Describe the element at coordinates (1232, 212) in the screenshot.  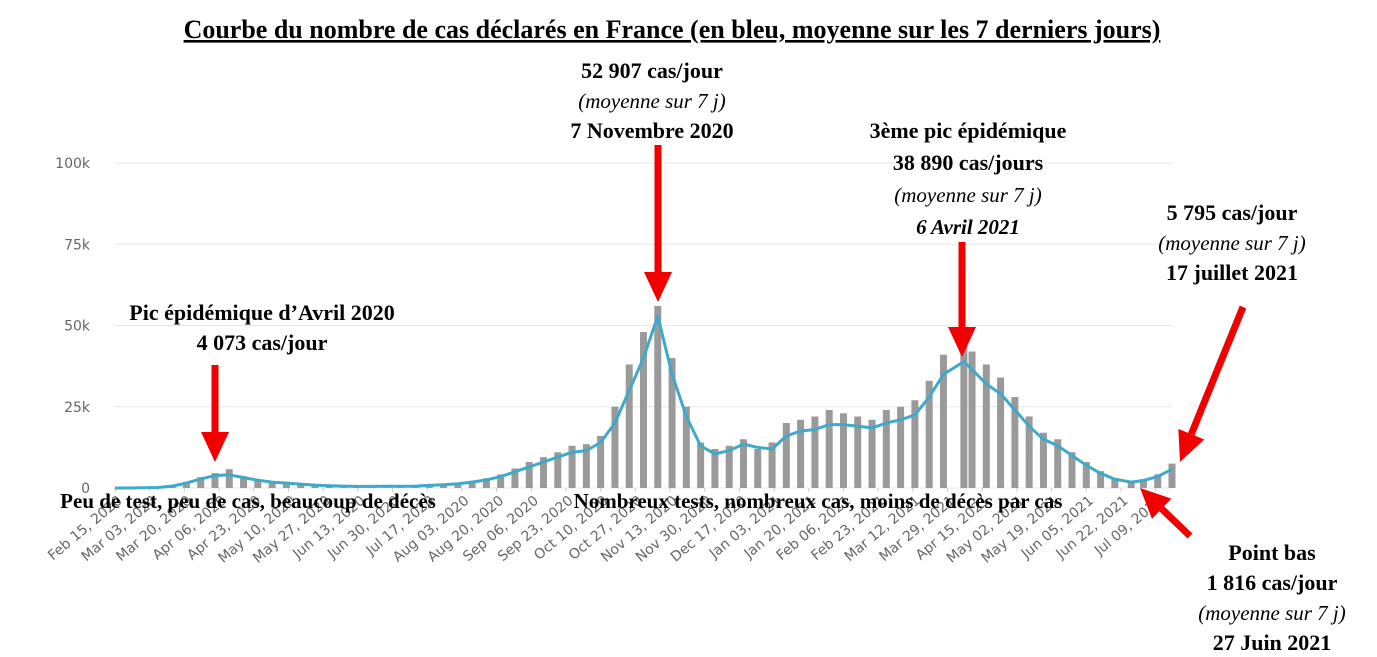
I see `annotation: 5 795 cas/jour` at that location.